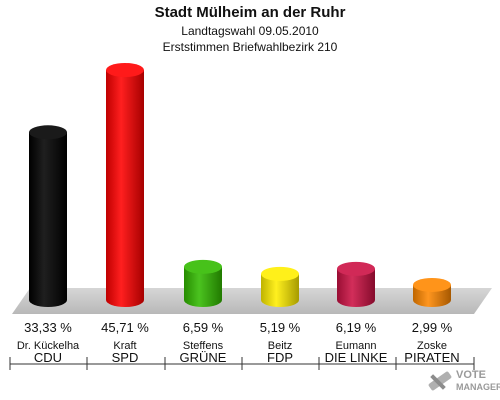 The image size is (500, 400). I want to click on value-label: 33,33 %, so click(48, 327).